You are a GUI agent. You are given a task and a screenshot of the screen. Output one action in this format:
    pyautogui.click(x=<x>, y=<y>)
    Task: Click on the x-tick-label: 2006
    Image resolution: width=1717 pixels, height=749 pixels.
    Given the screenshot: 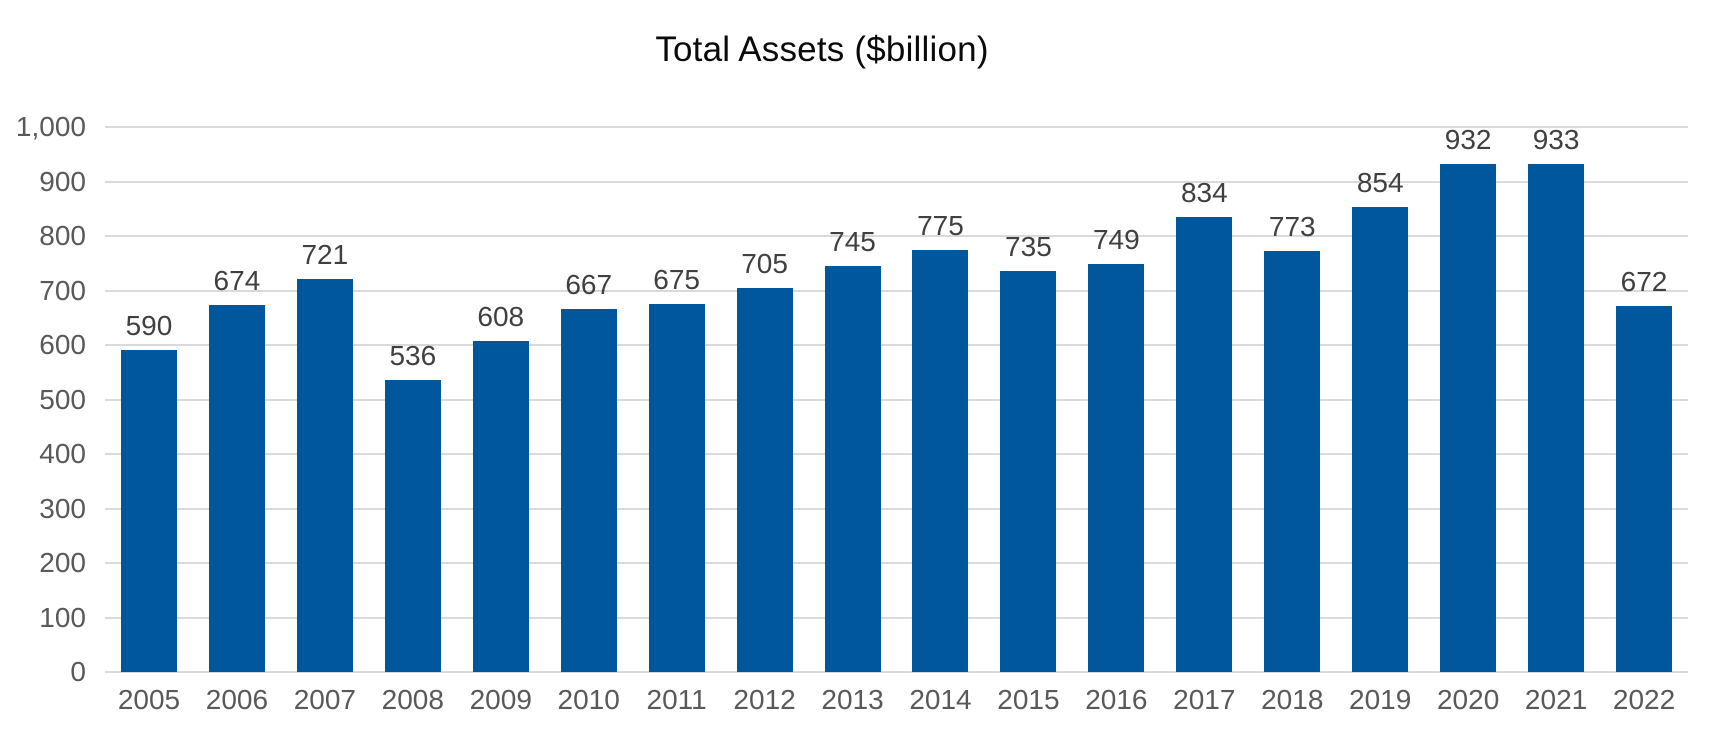 What is the action you would take?
    pyautogui.click(x=237, y=699)
    